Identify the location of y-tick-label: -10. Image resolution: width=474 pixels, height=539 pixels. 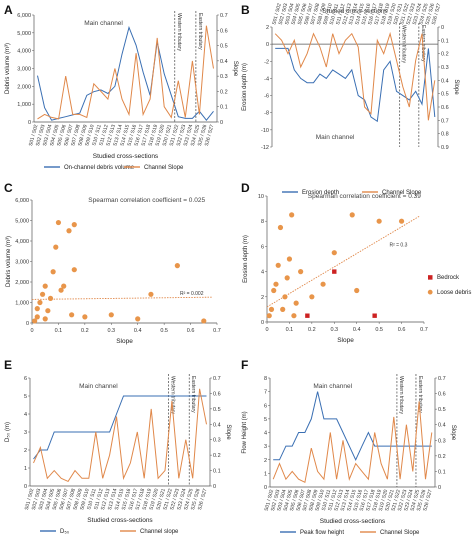
(265, 131).